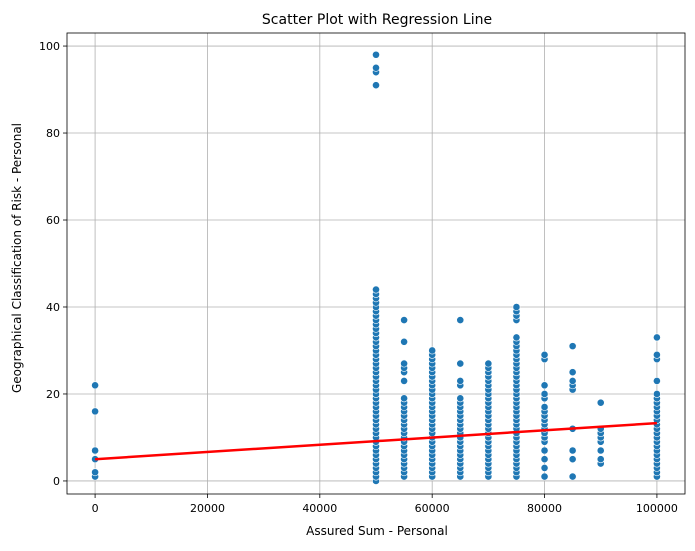  I want to click on regression-line, so click(376, 441).